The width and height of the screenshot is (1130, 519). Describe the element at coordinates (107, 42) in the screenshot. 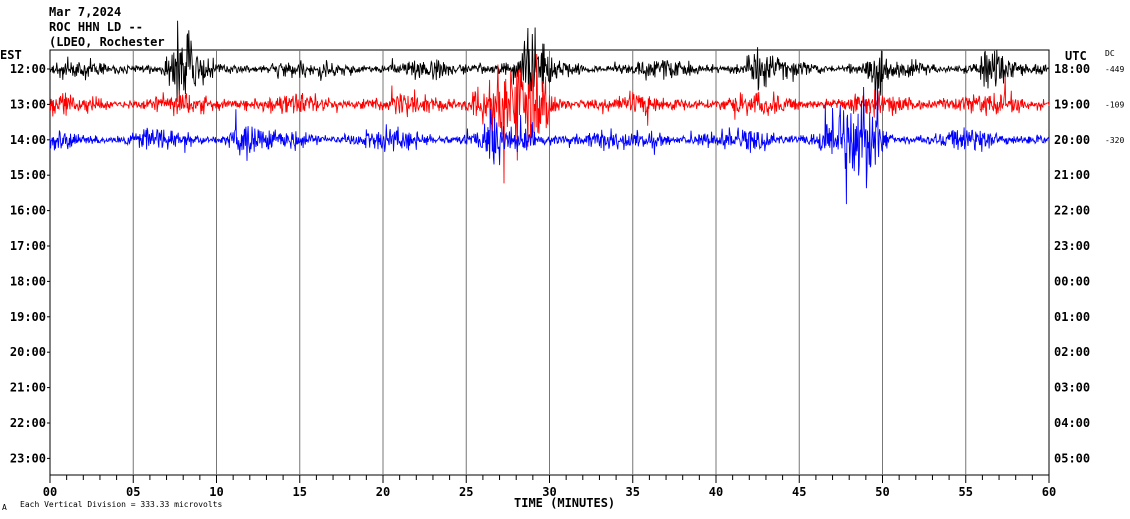

I see `network-name: (LDEO, Rochester` at that location.